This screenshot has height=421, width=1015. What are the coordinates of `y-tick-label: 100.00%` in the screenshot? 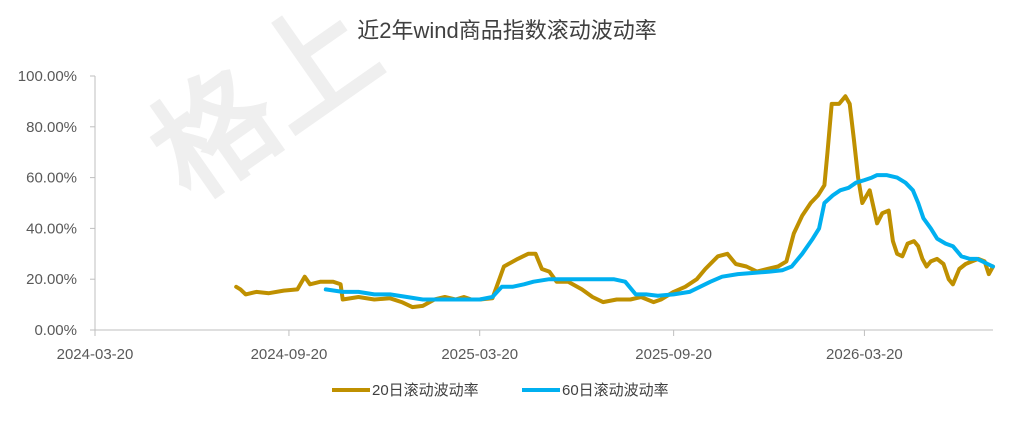 It's located at (47, 76).